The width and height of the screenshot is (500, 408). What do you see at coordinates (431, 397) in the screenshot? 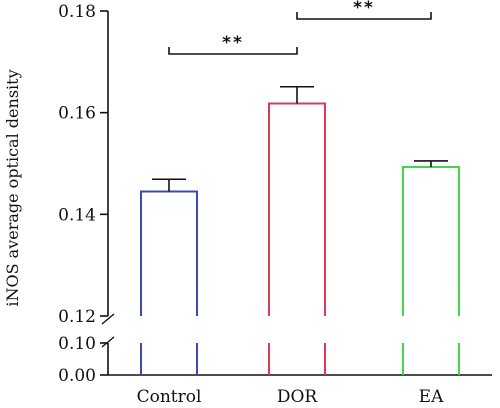
I see `x-tick-label: EA` at bounding box center [431, 397].